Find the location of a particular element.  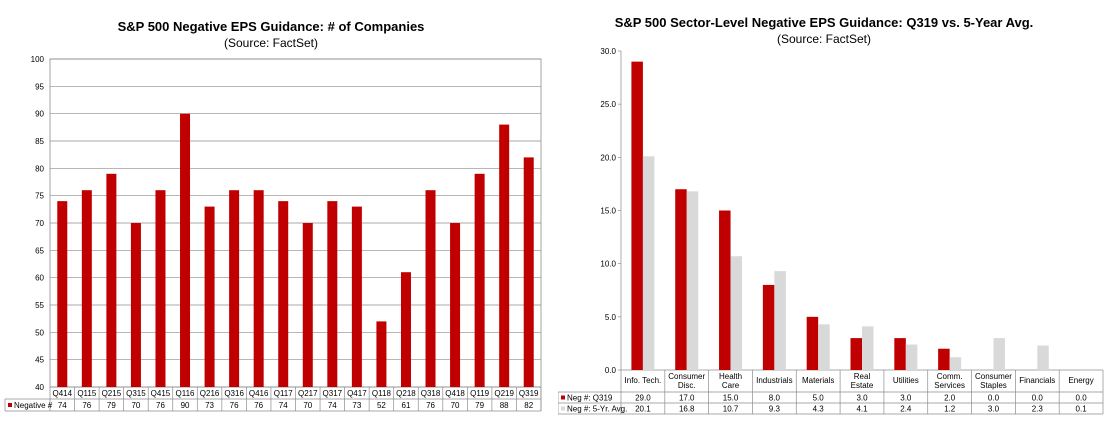

left-value-label: 88 is located at coordinates (504, 405).